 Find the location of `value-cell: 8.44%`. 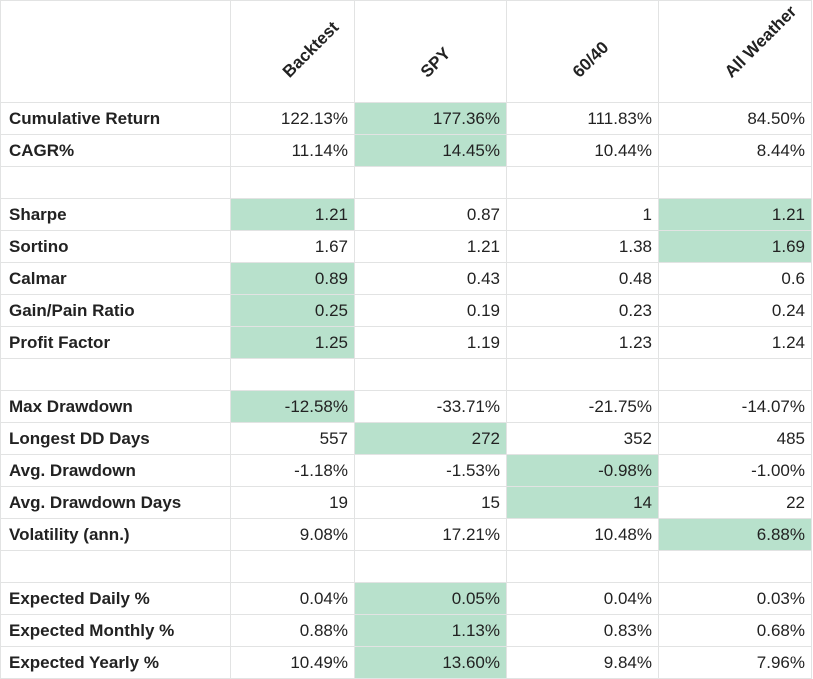

value-cell: 8.44% is located at coordinates (735, 151).